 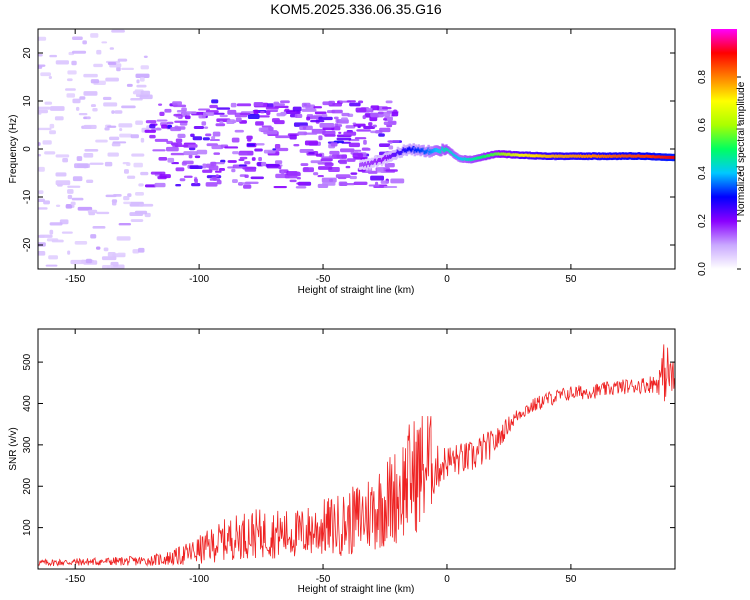 What do you see at coordinates (702, 221) in the screenshot?
I see `colorbar-tick-label: 0.2` at bounding box center [702, 221].